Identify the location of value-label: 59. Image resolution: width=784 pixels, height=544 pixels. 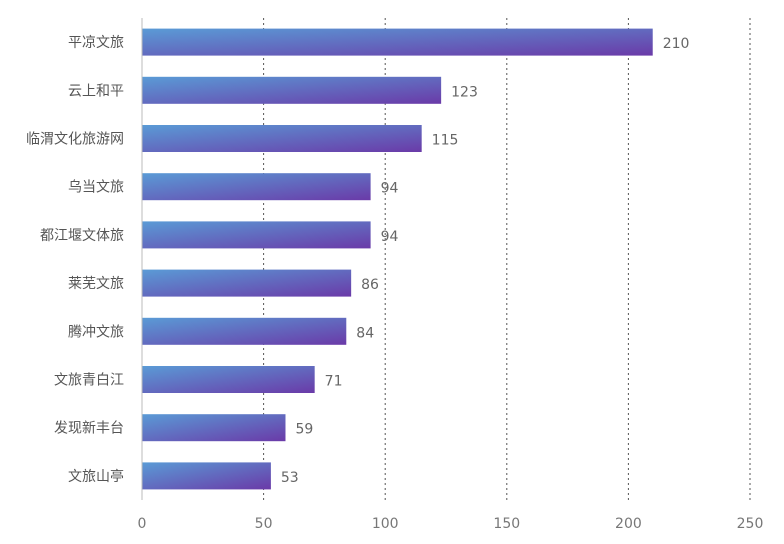
(304, 430).